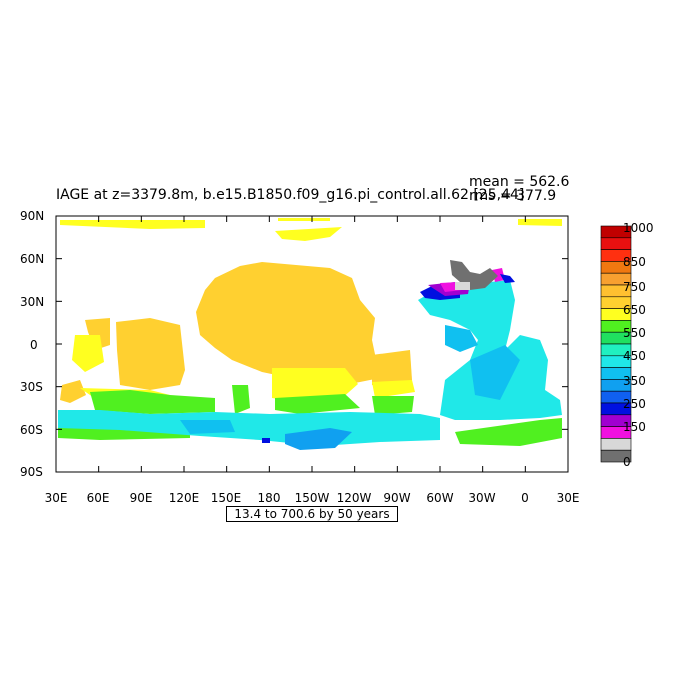 This screenshot has width=700, height=700. I want to click on ocean-region-arctic-east, so click(540, 222).